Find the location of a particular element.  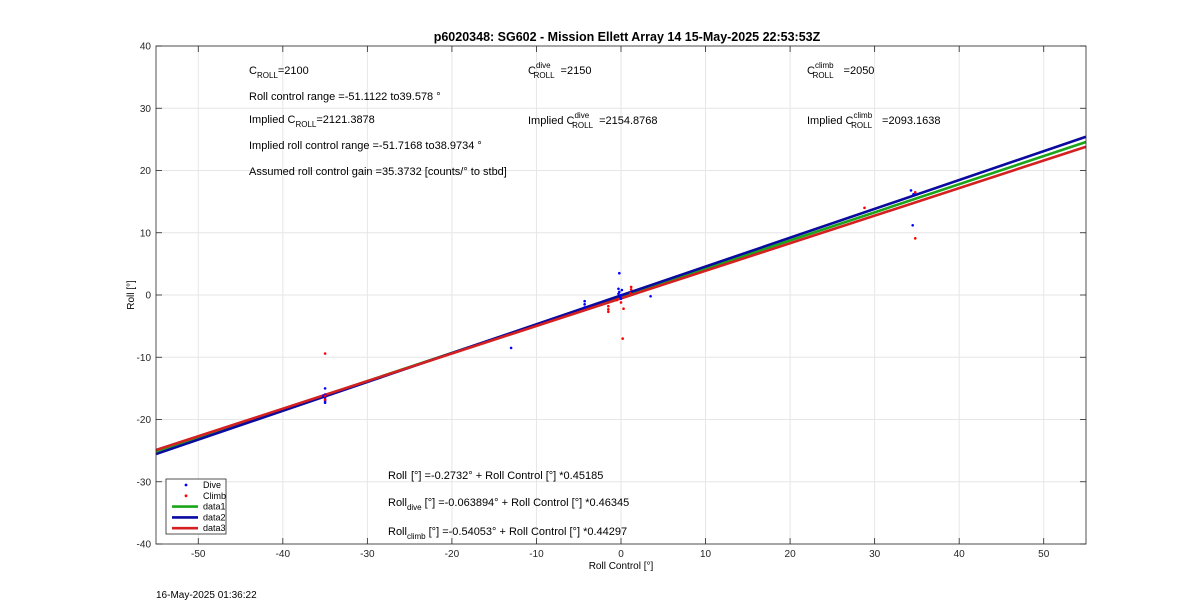

legend-label-data3: data3 is located at coordinates (214, 528).